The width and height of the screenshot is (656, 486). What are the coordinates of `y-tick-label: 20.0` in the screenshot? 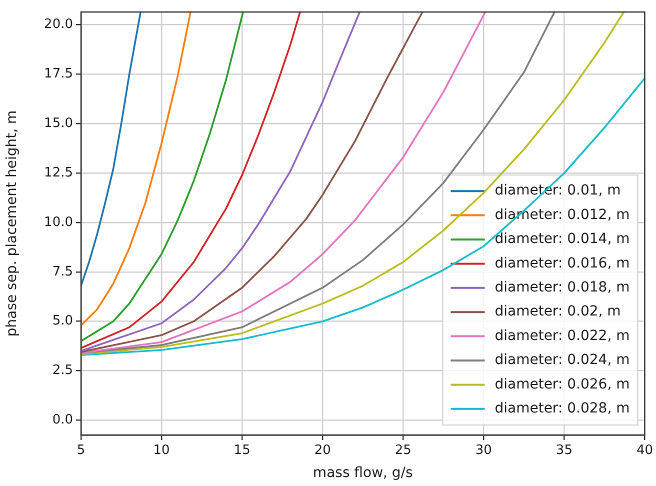 It's located at (58, 24).